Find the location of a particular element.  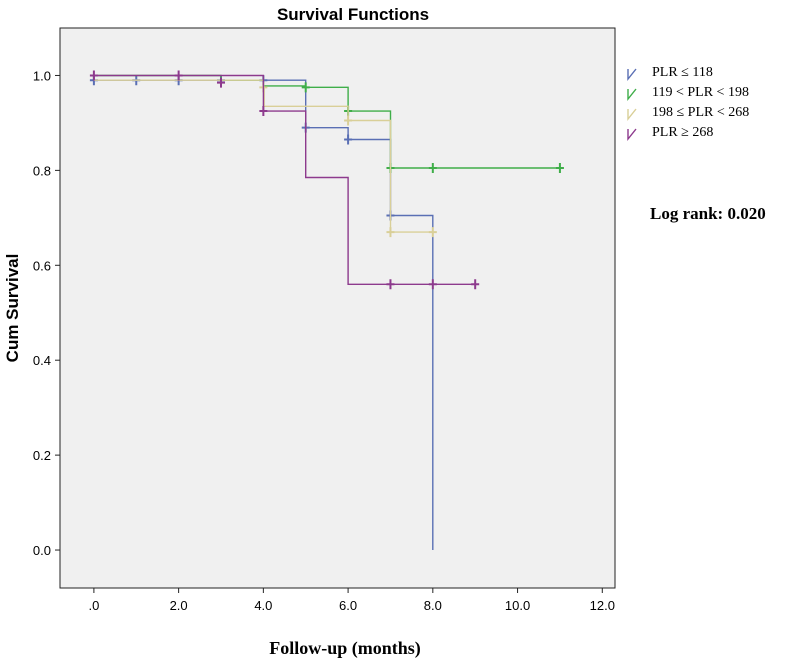

x-tick-label: 6.0 is located at coordinates (348, 605).